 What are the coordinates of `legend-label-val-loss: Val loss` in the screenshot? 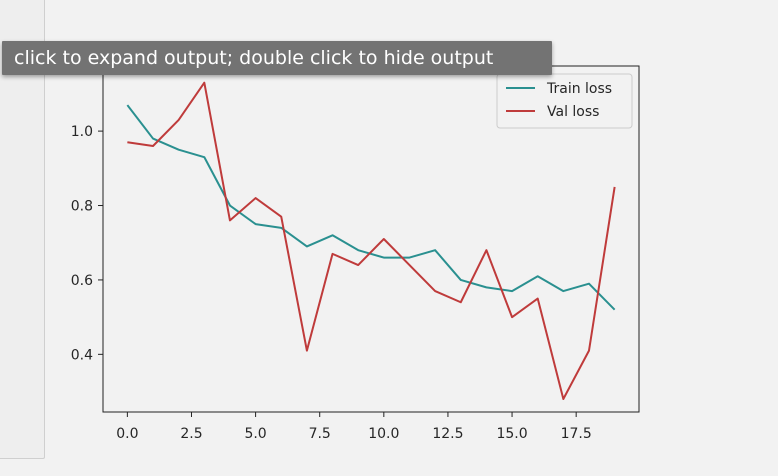 It's located at (573, 112).